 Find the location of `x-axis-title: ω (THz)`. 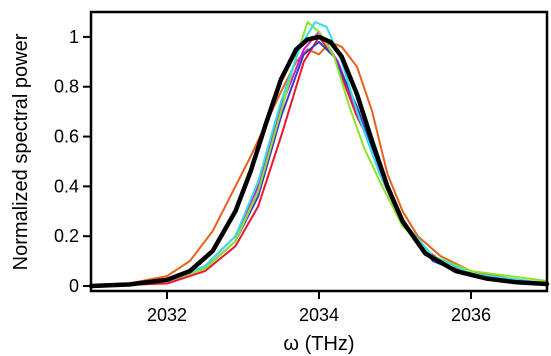

x-axis-title: ω (THz) is located at coordinates (318, 344).